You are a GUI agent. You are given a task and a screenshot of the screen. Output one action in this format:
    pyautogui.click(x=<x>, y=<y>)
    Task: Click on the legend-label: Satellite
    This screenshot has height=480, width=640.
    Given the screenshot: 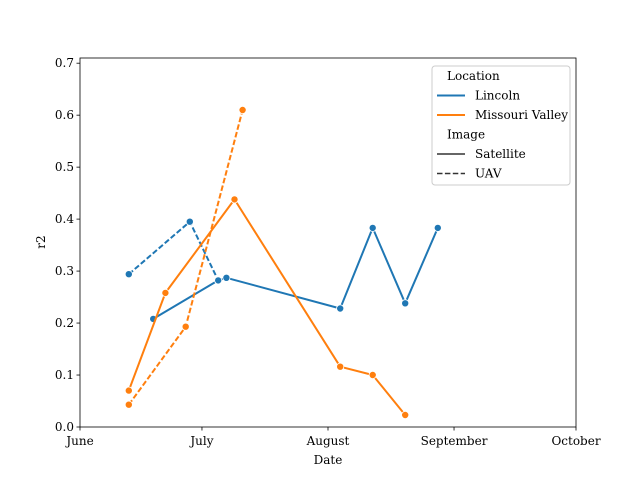 What is the action you would take?
    pyautogui.click(x=500, y=154)
    